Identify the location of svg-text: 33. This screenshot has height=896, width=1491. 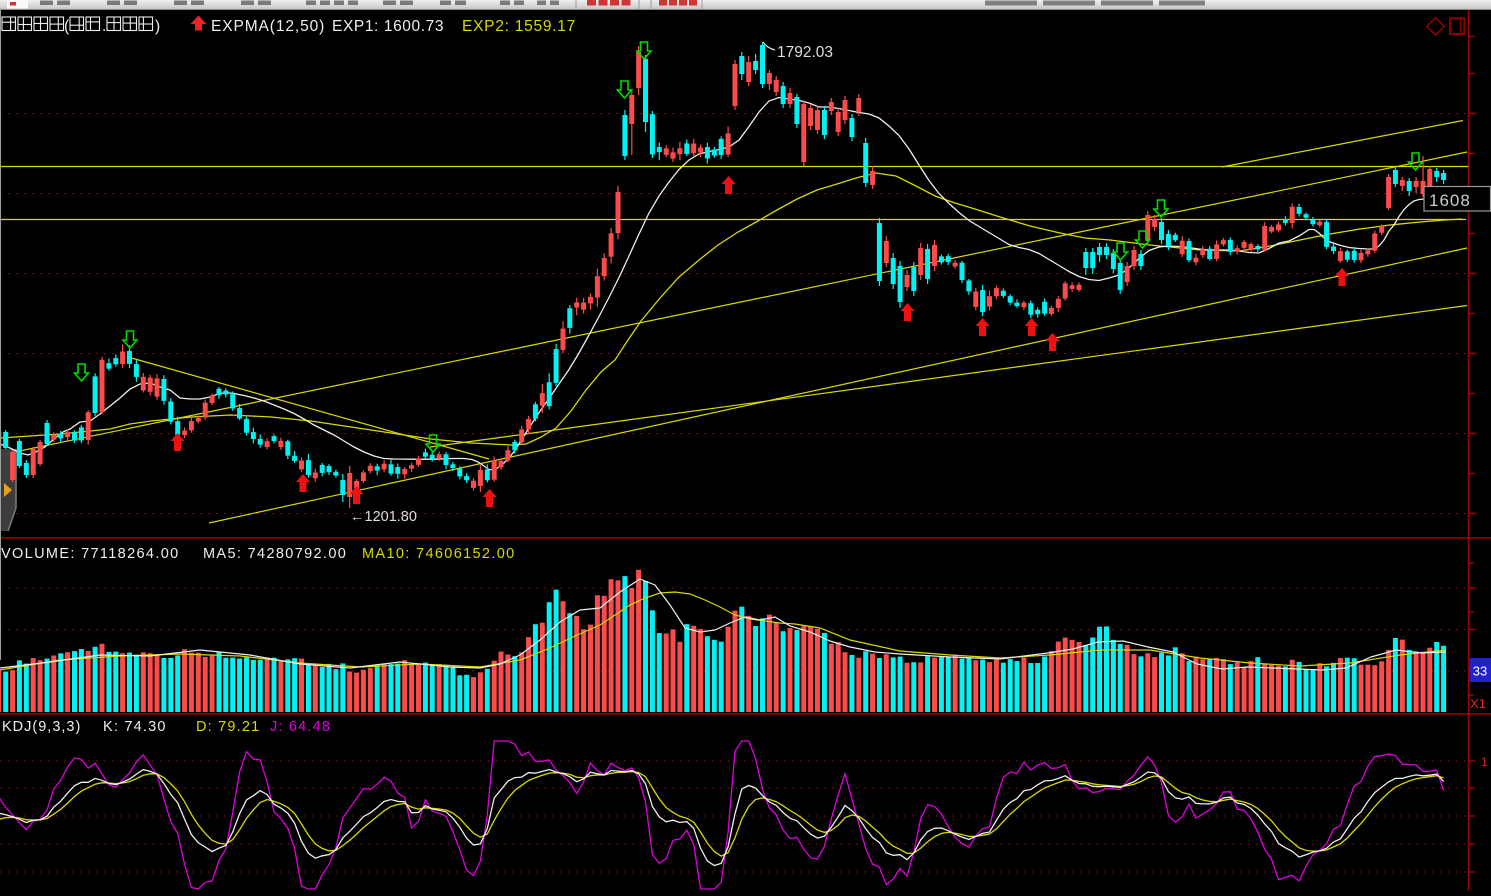
(1480, 671).